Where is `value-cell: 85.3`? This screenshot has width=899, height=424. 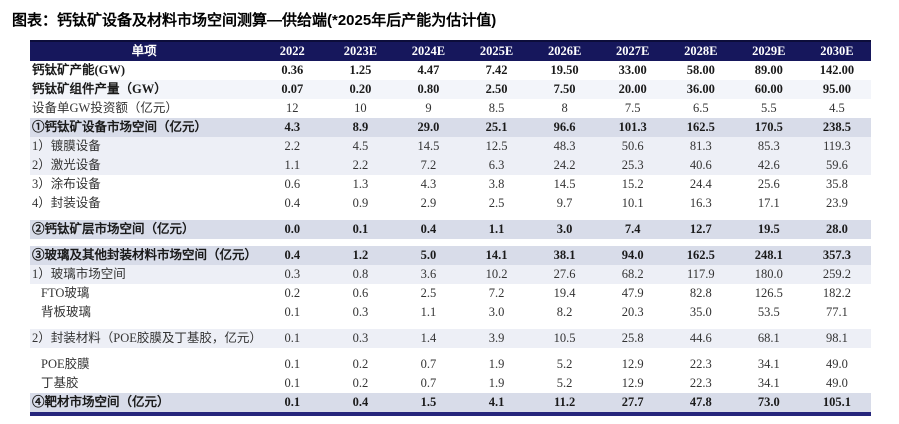 value-cell: 85.3 is located at coordinates (768, 146).